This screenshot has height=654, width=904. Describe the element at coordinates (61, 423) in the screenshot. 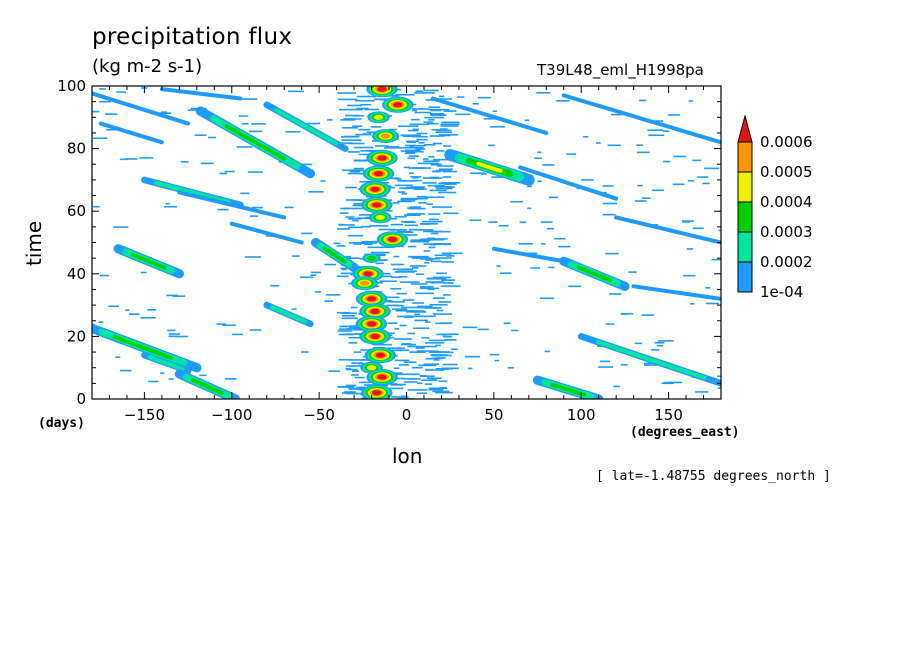

I see `y-axis-units: (days)` at that location.